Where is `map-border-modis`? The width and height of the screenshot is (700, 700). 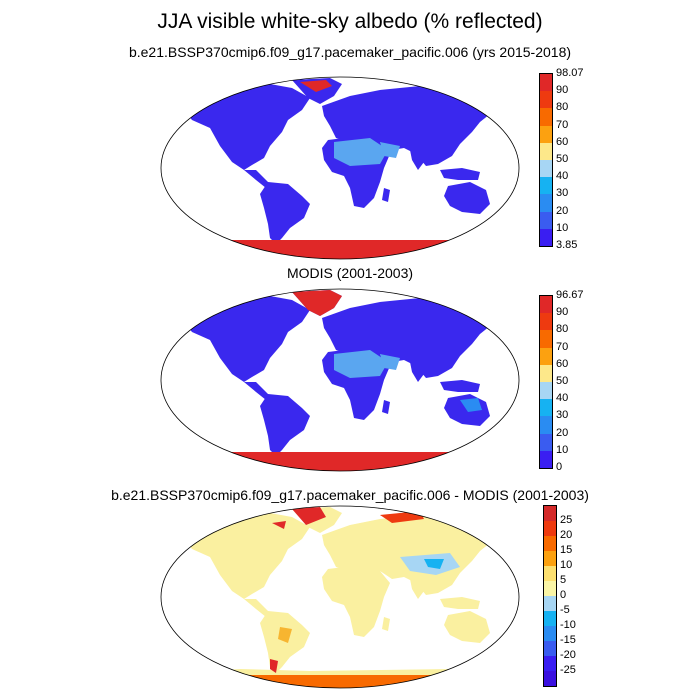 map-border-modis is located at coordinates (340, 380).